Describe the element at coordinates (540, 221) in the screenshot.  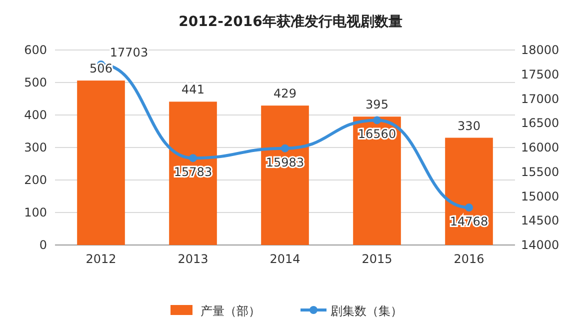
I see `y2-tick-label: 14500` at that location.